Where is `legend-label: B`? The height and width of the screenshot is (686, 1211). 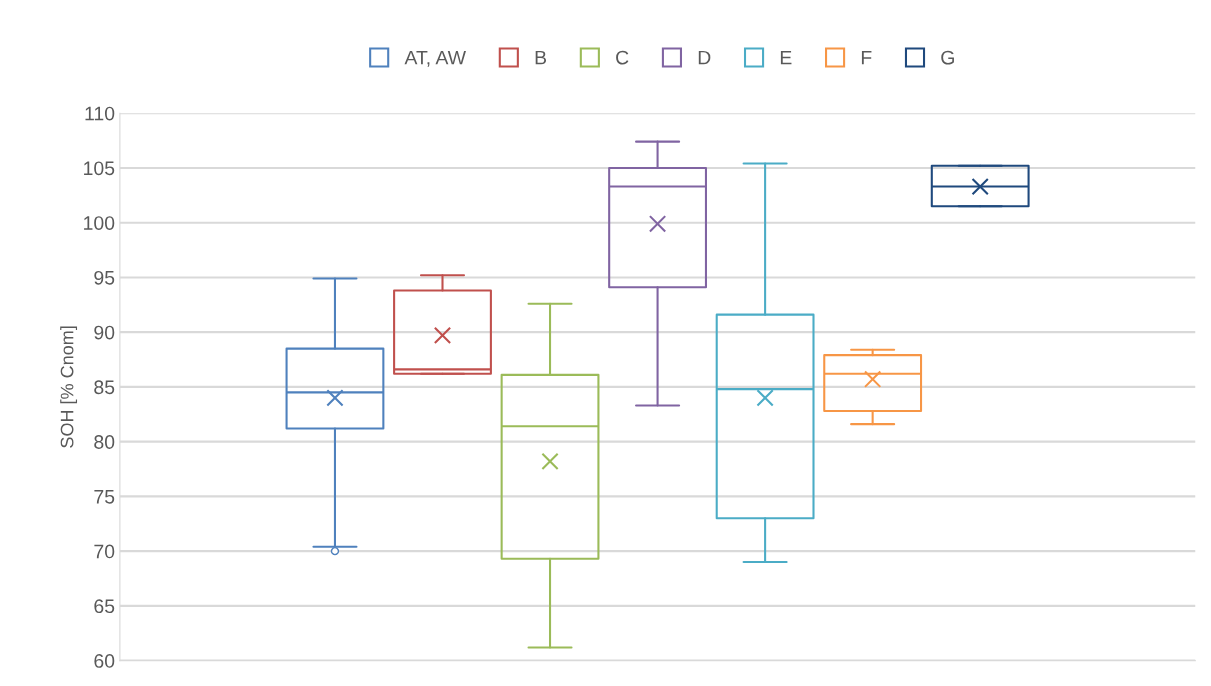 legend-label: B is located at coordinates (541, 57).